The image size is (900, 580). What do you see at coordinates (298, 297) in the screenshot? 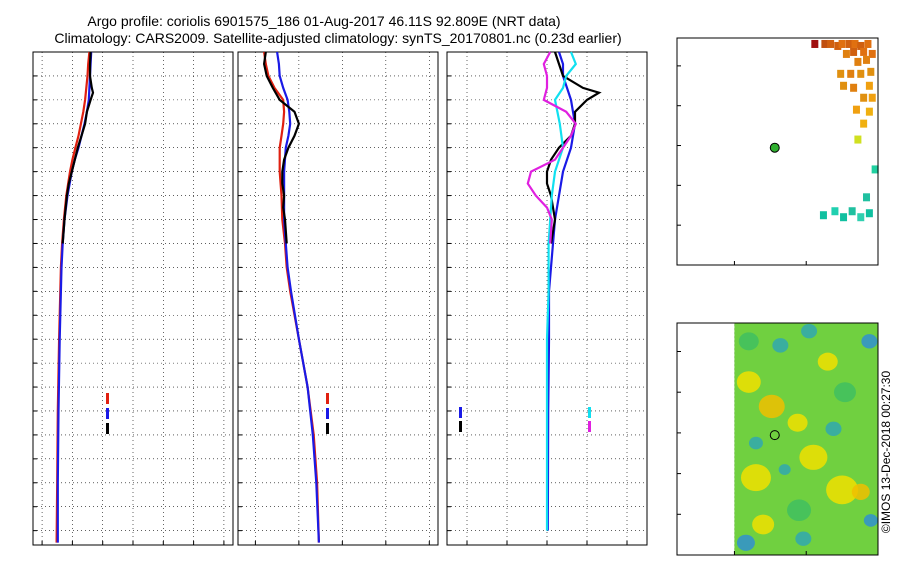
I see `series-line-satellite-adj--clim-` at bounding box center [298, 297].